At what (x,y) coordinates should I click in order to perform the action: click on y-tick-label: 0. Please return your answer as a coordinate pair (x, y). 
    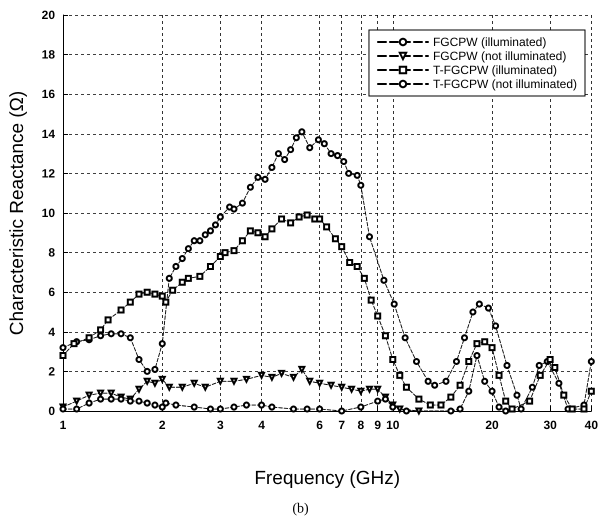
    Looking at the image, I should click on (52, 411).